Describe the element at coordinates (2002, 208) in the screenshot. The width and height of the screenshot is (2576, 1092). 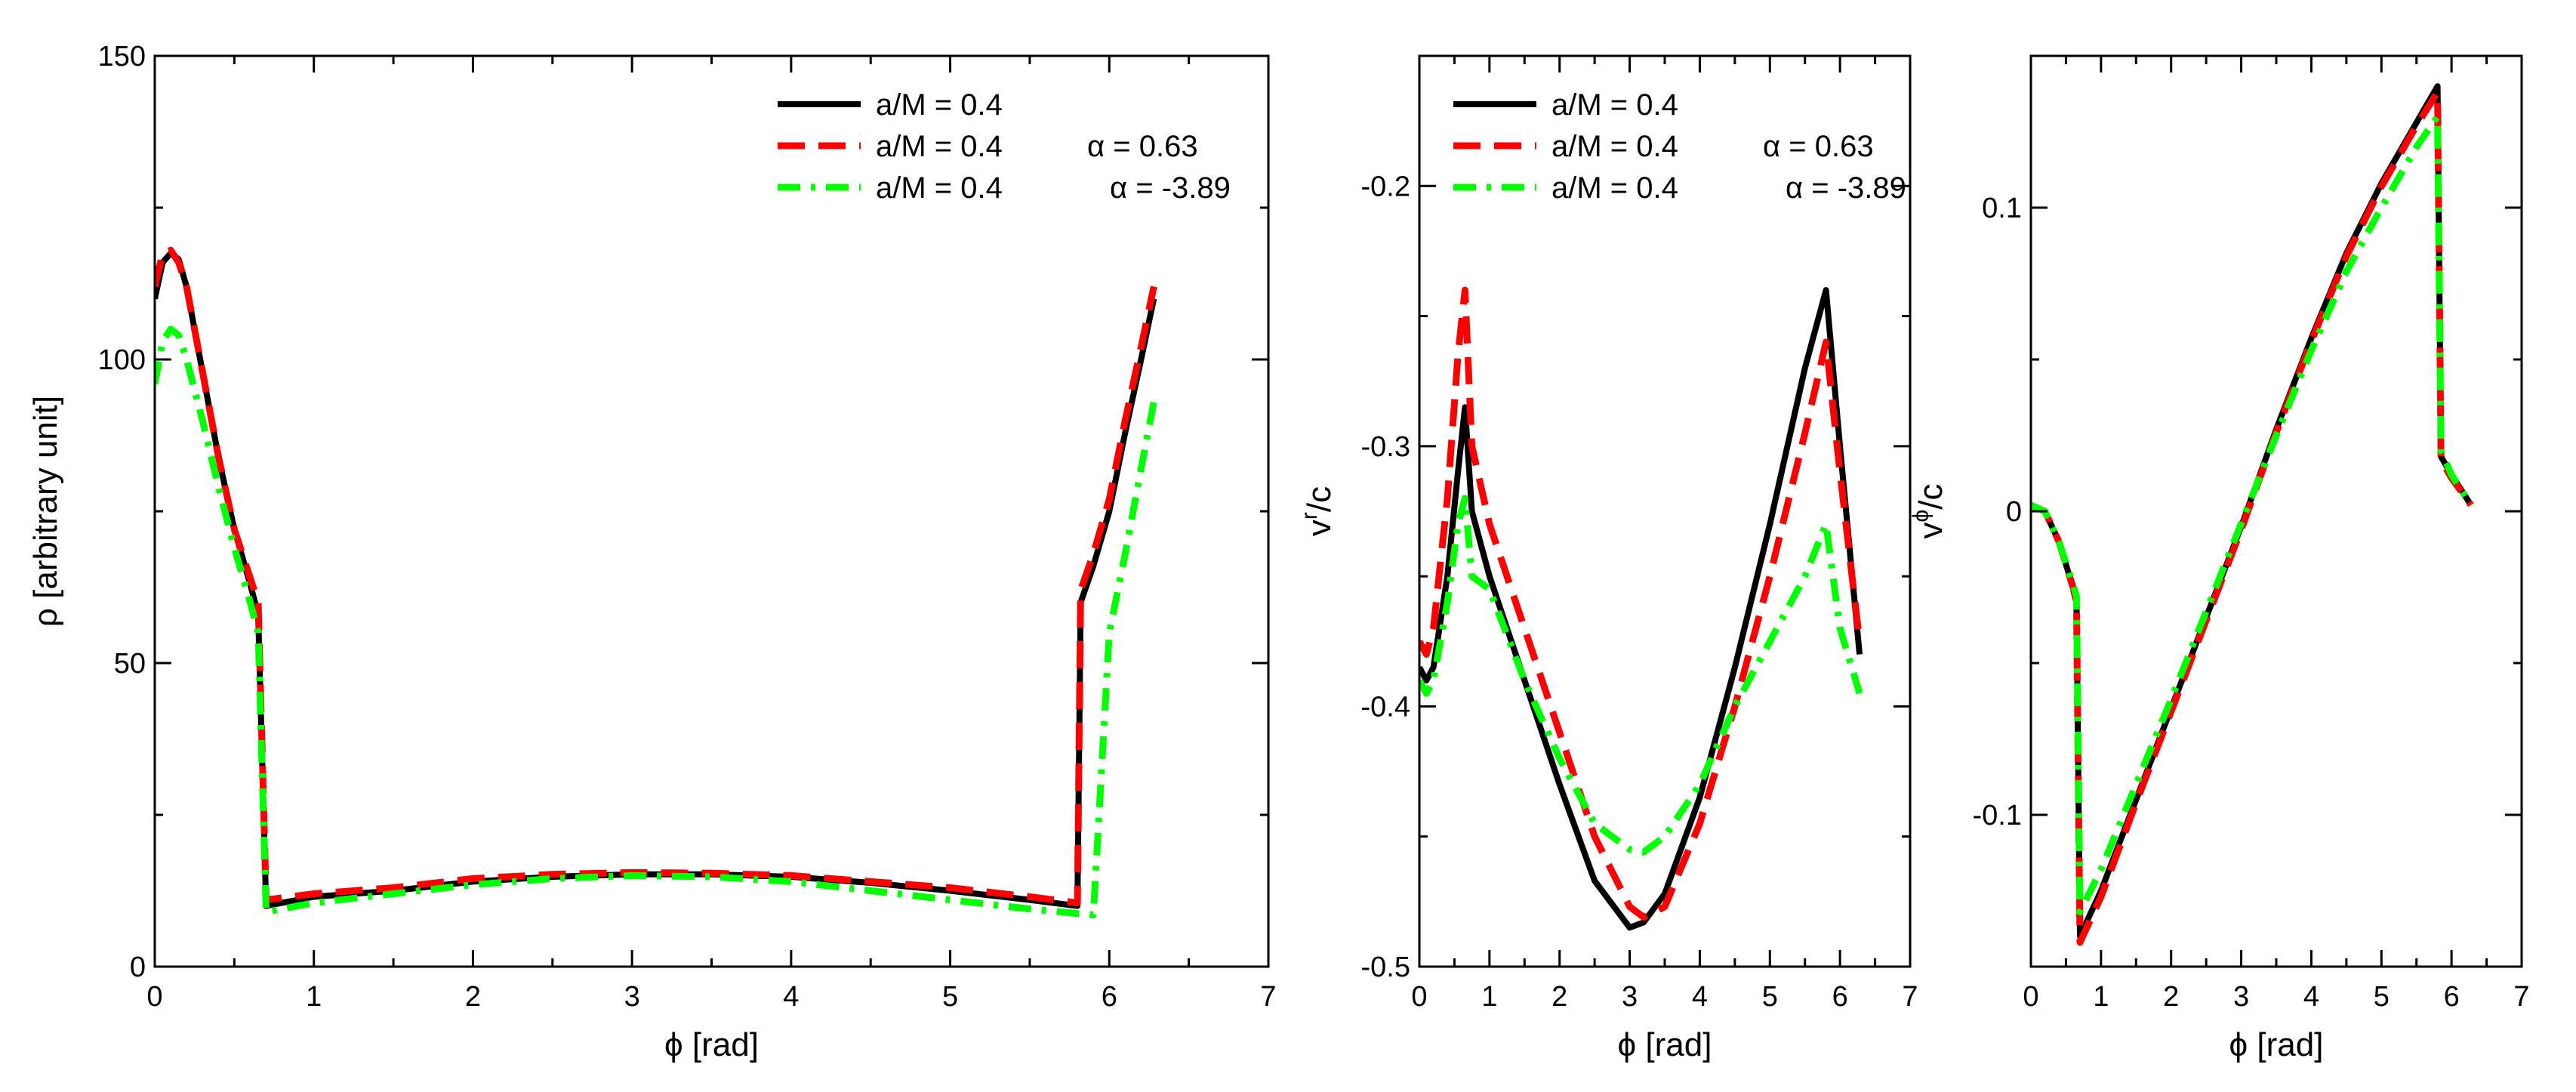
I see `y-tick-label: 0.1` at that location.